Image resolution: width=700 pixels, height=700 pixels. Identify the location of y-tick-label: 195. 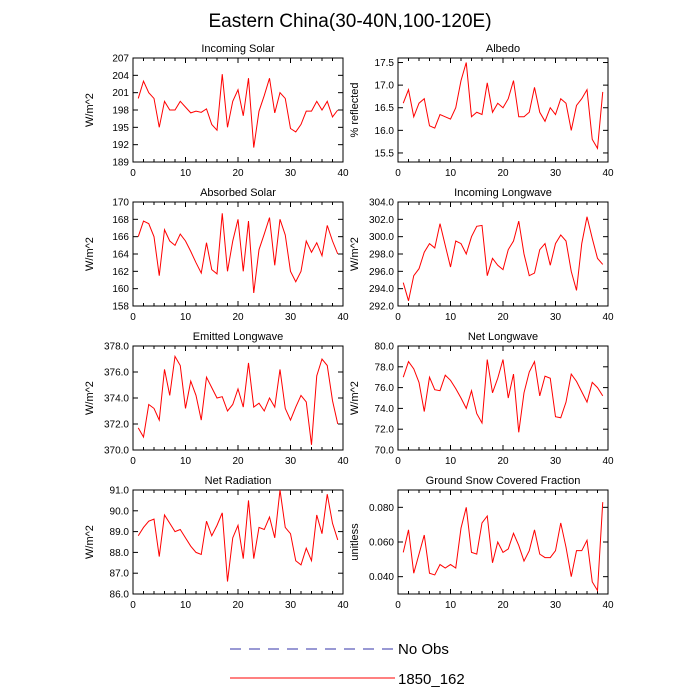
(120, 128).